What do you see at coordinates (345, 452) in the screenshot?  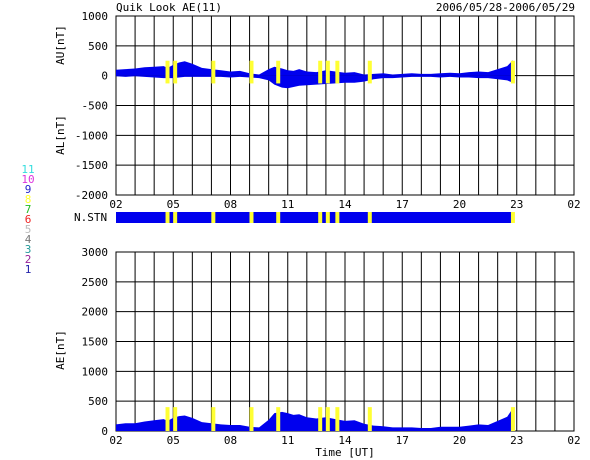 I see `time-axis-label: Time [UT]` at bounding box center [345, 452].